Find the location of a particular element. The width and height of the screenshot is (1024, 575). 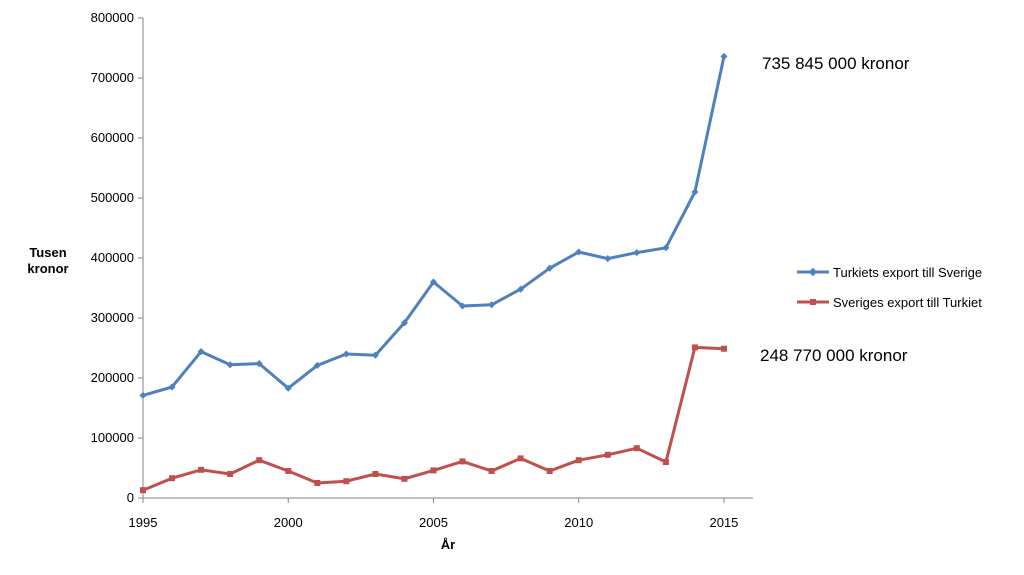

y-tick-label: 0 is located at coordinates (130, 497).